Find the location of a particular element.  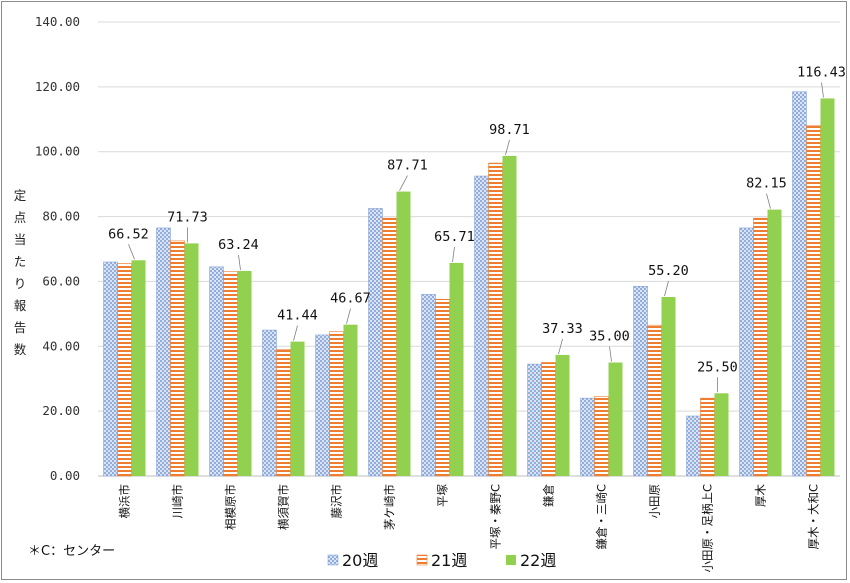

footnote: ＊C：センター is located at coordinates (71, 551).